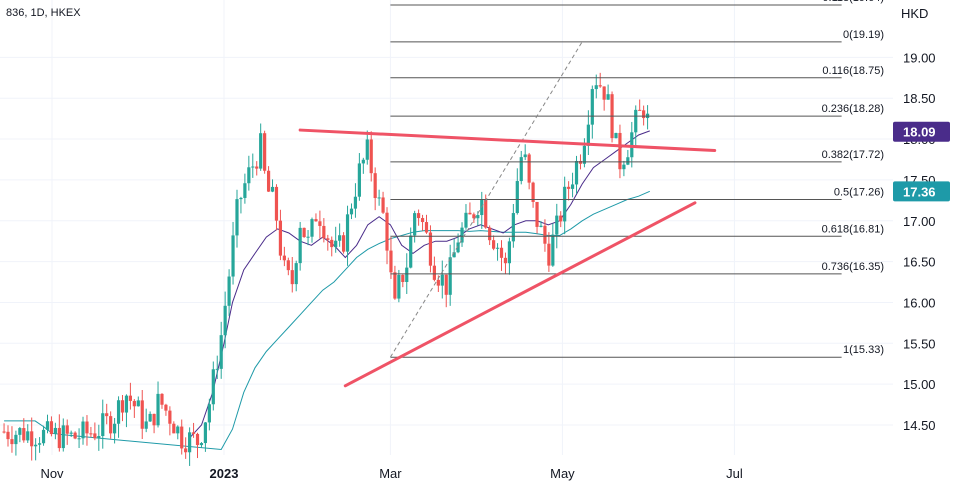  What do you see at coordinates (562, 473) in the screenshot?
I see `x-tick-label: May` at bounding box center [562, 473].